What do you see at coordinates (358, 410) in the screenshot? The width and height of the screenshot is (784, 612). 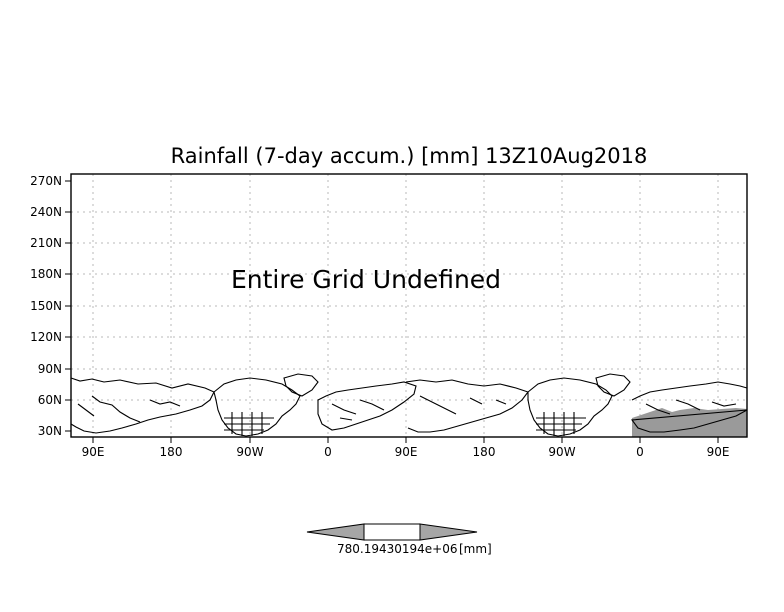 I see `coastline-europe-a-inner` at bounding box center [358, 410].